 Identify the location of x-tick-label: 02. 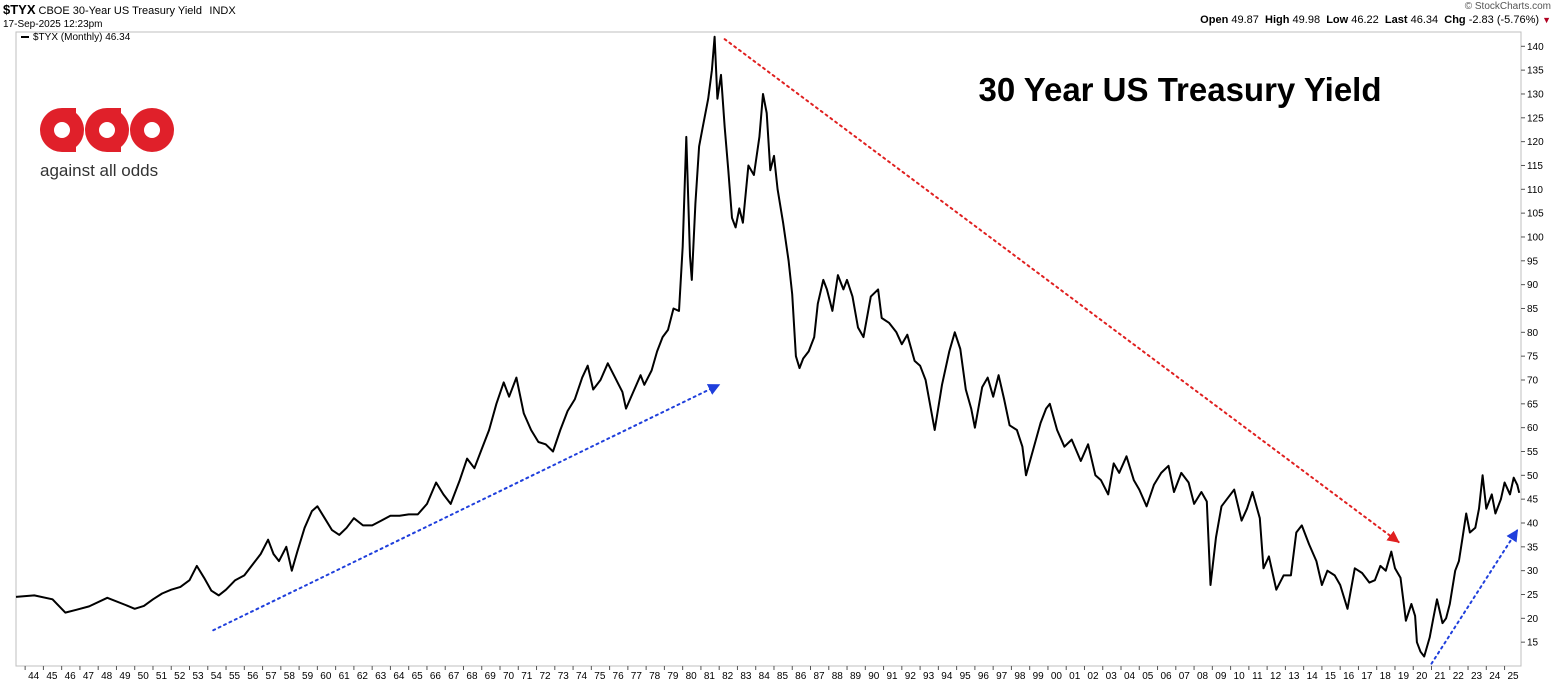
(1093, 676).